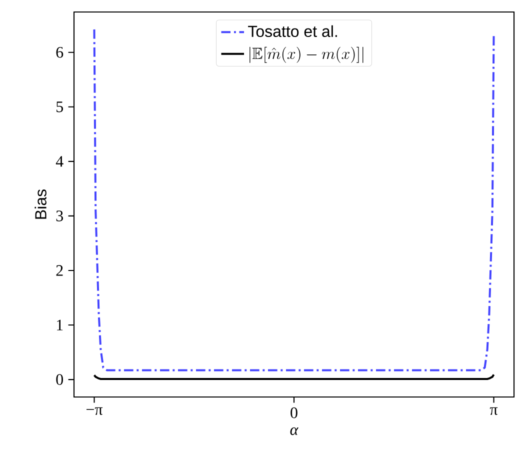 This screenshot has height=457, width=516. Describe the element at coordinates (94, 411) in the screenshot. I see `x-tick-label: −π` at that location.